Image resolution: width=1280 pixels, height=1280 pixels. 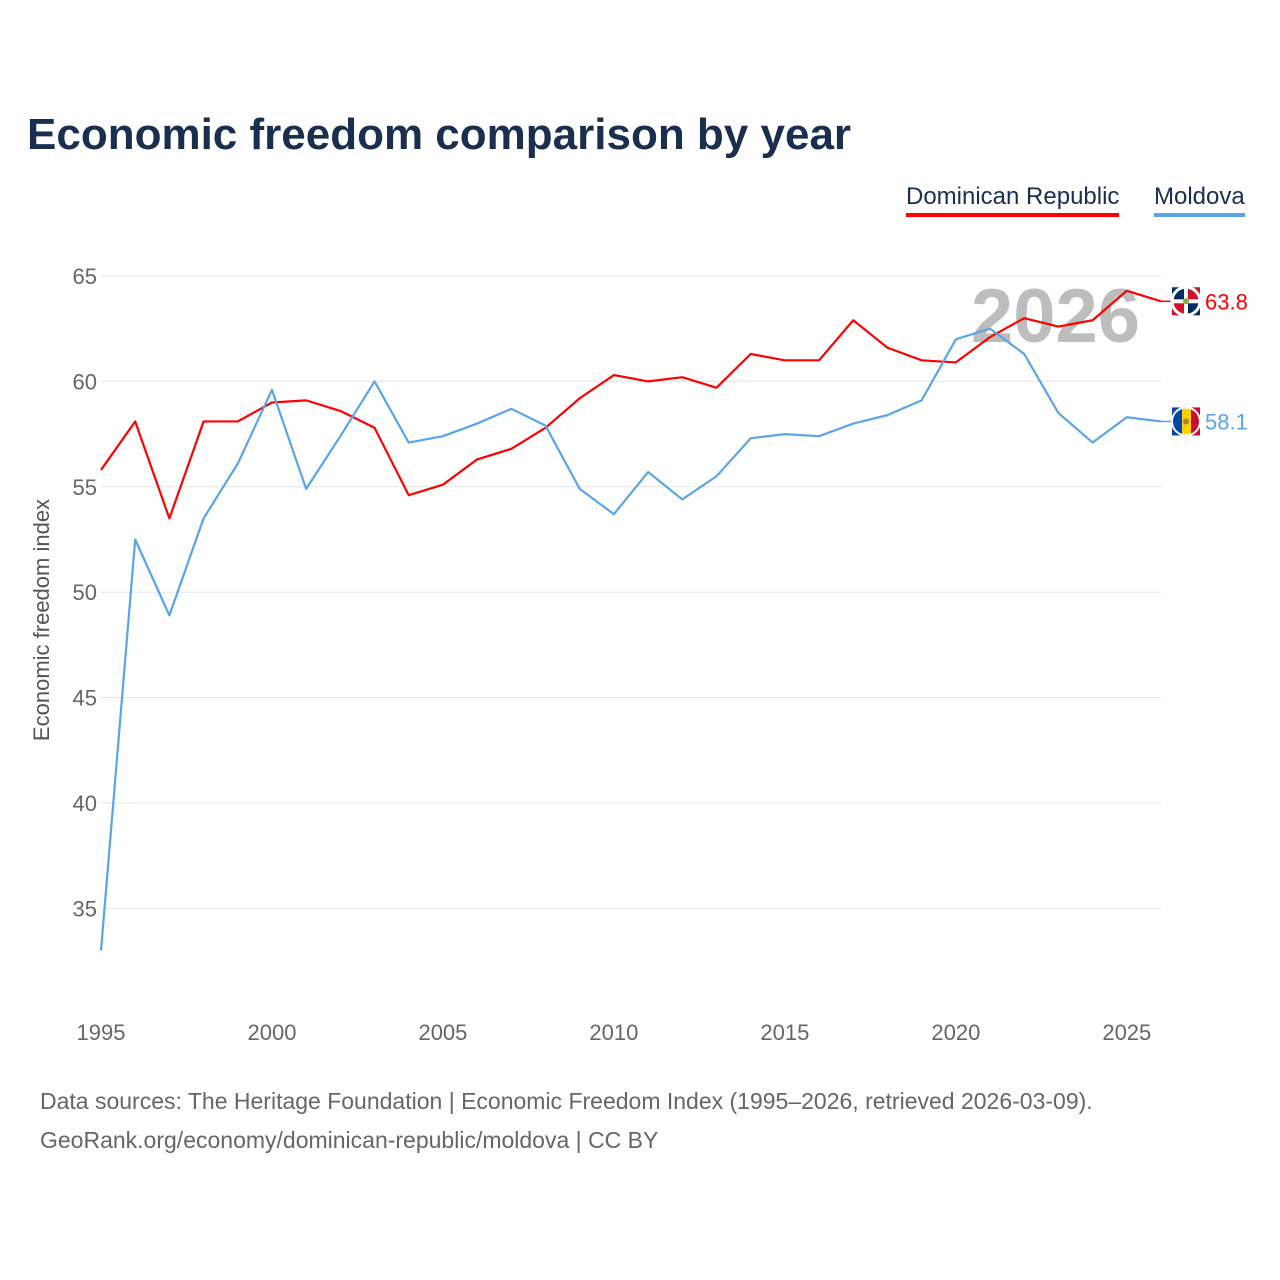 I want to click on x-tick-label: 2010, so click(x=613, y=1032).